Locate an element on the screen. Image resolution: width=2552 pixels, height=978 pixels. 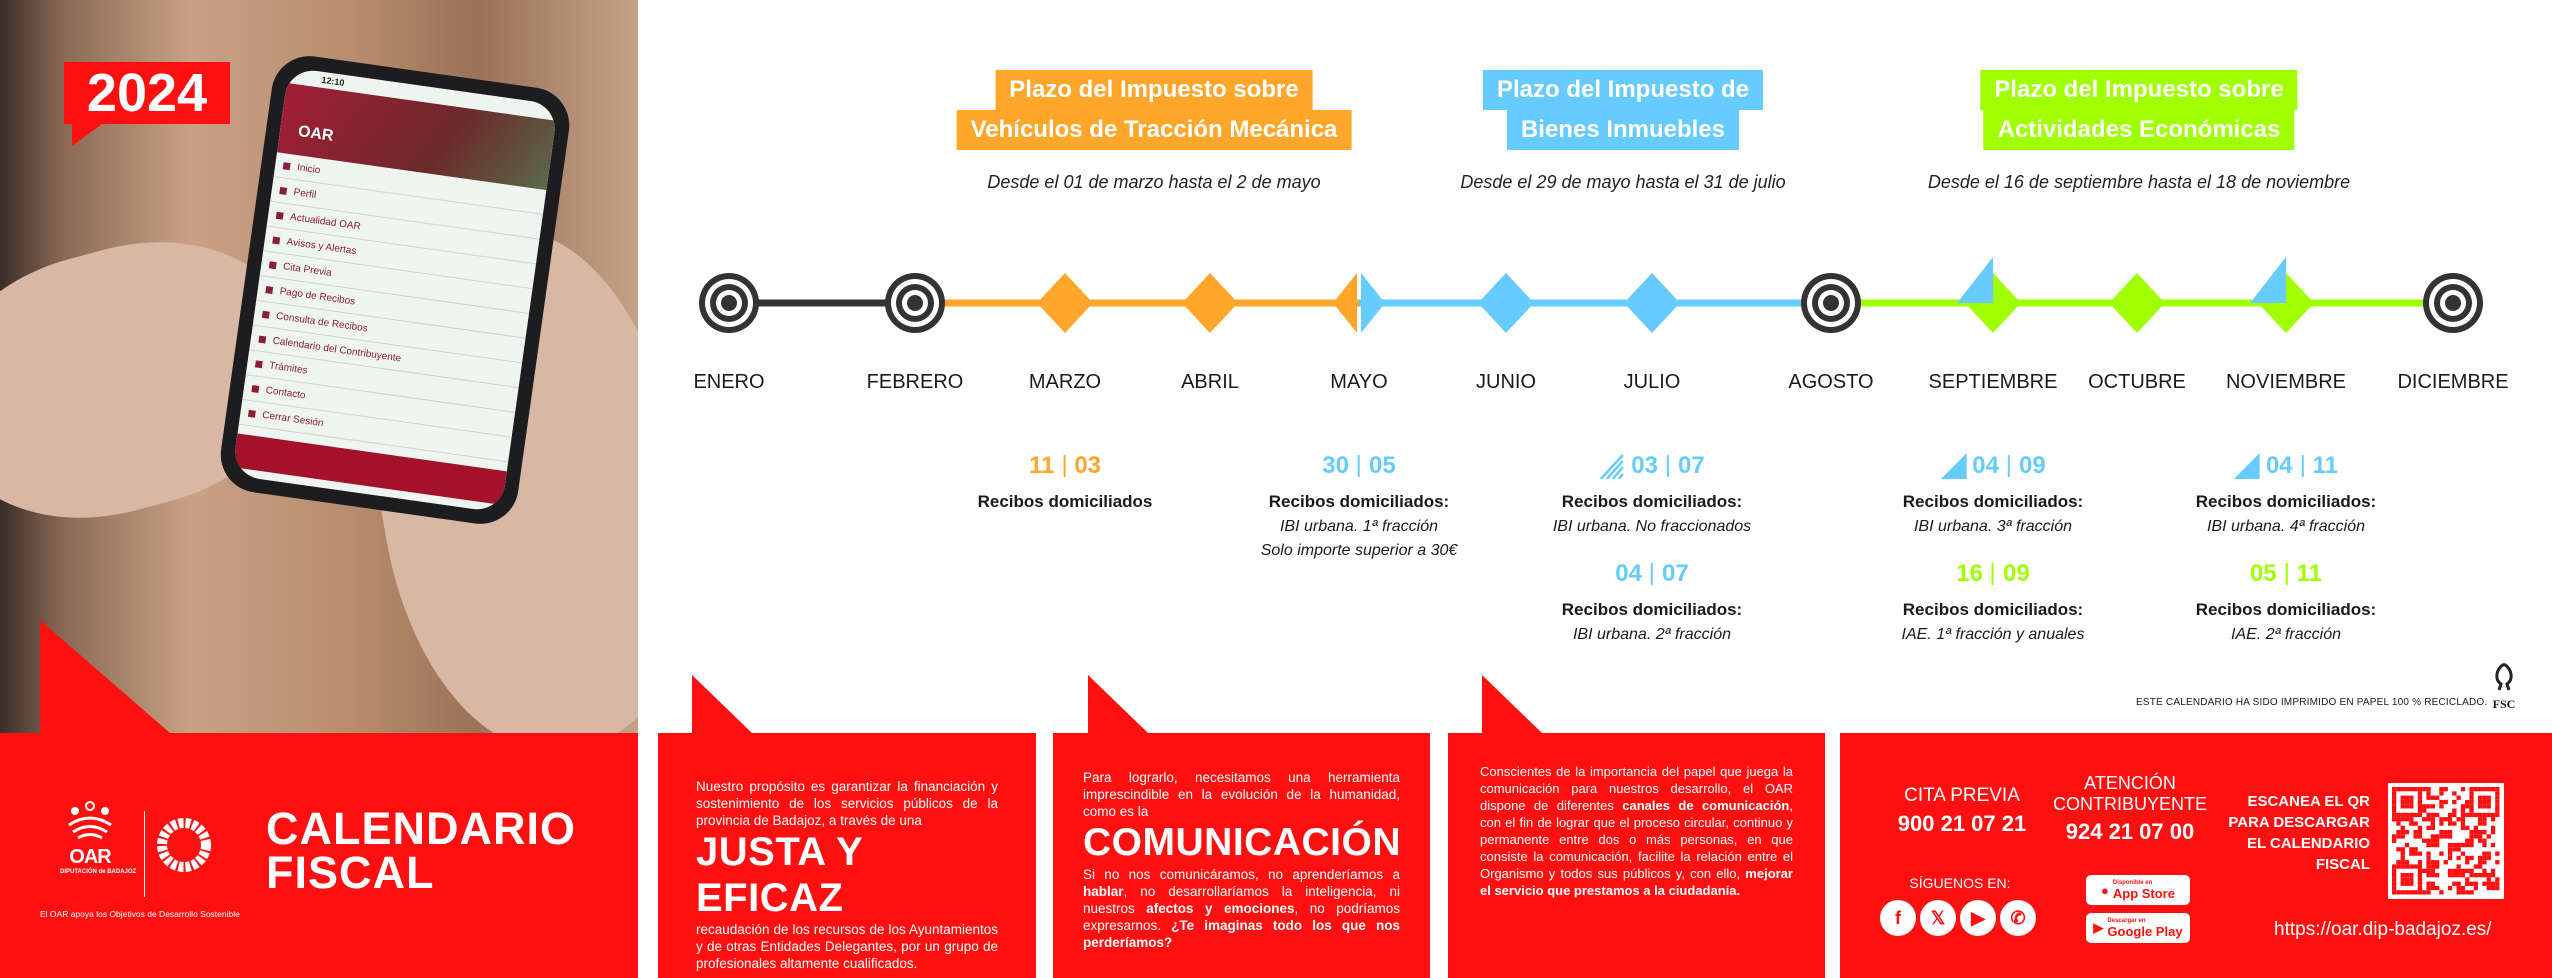
receipt-date: 04 09 is located at coordinates (1993, 466).